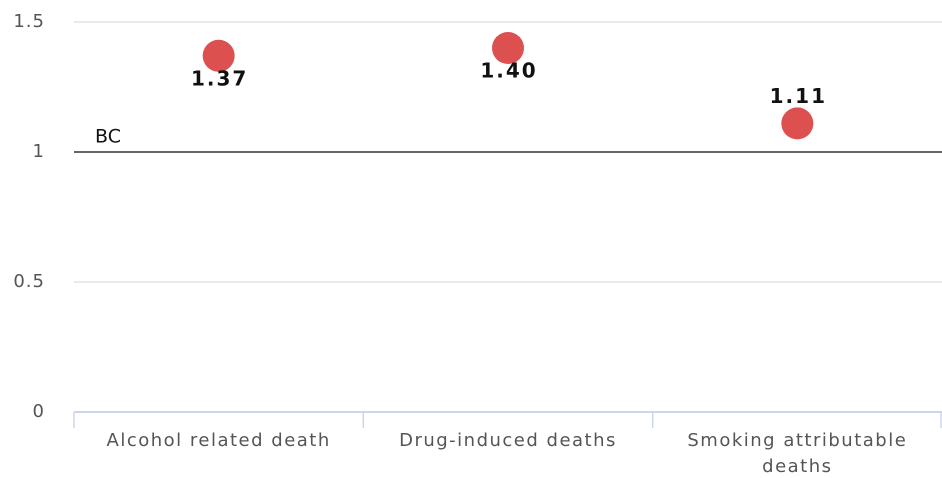 The width and height of the screenshot is (942, 478). I want to click on x-tick-label: Alcohol related death, so click(218, 440).